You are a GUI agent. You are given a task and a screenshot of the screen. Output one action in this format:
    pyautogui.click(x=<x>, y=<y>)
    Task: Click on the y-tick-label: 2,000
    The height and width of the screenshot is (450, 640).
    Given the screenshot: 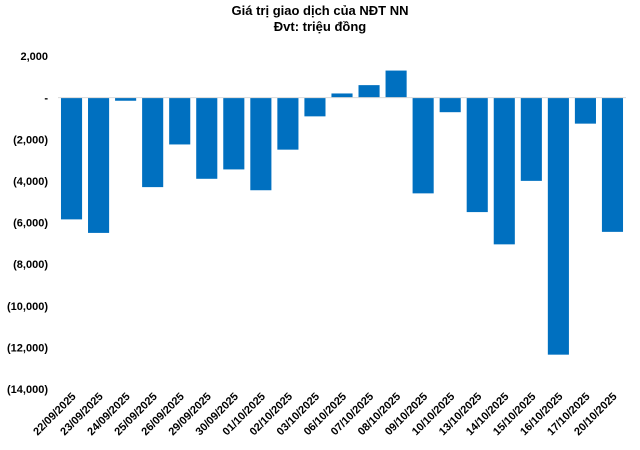 What is the action you would take?
    pyautogui.click(x=34, y=57)
    